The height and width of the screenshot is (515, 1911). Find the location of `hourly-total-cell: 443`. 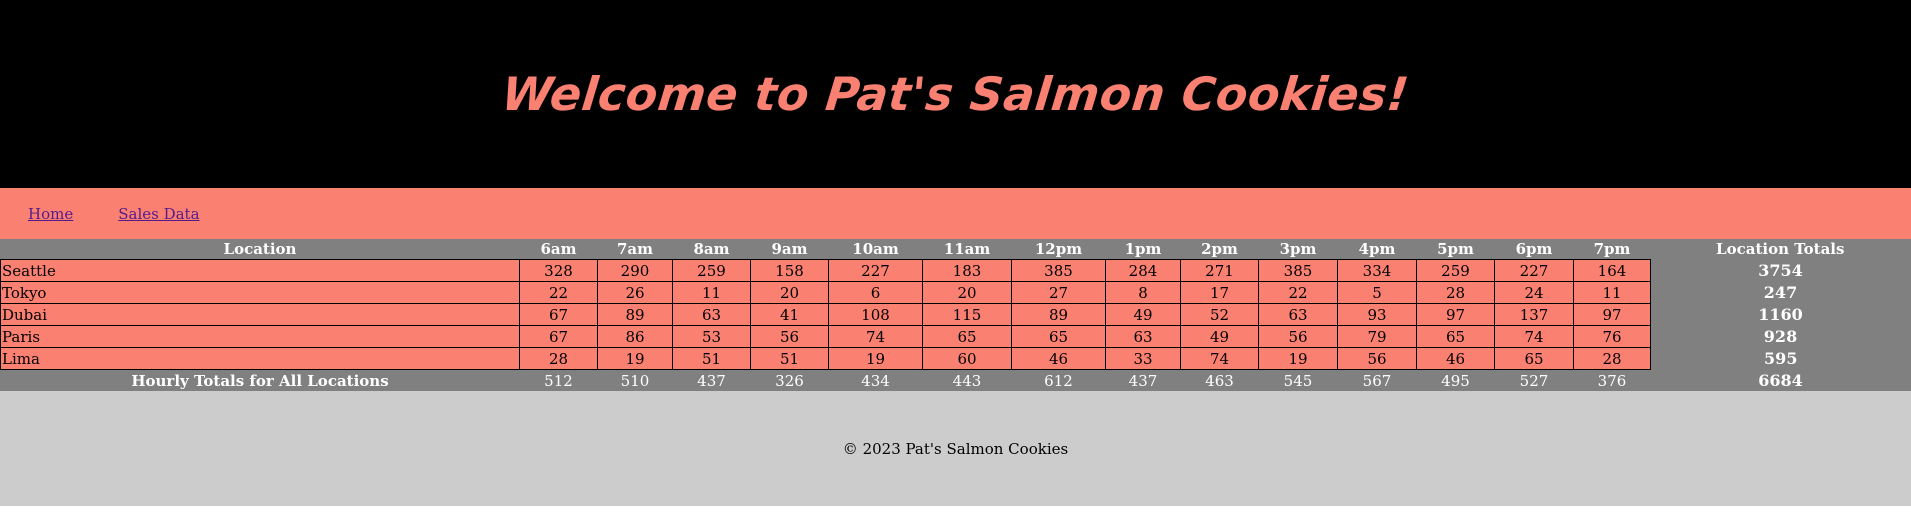

hourly-total-cell: 443 is located at coordinates (967, 380).